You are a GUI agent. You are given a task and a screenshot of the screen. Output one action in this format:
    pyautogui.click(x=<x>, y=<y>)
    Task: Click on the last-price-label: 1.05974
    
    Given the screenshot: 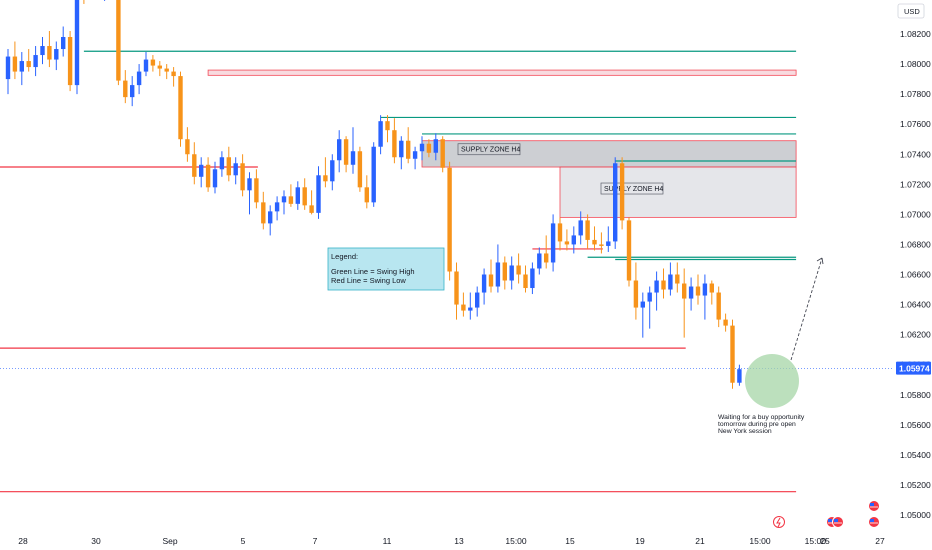 What is the action you would take?
    pyautogui.click(x=914, y=369)
    